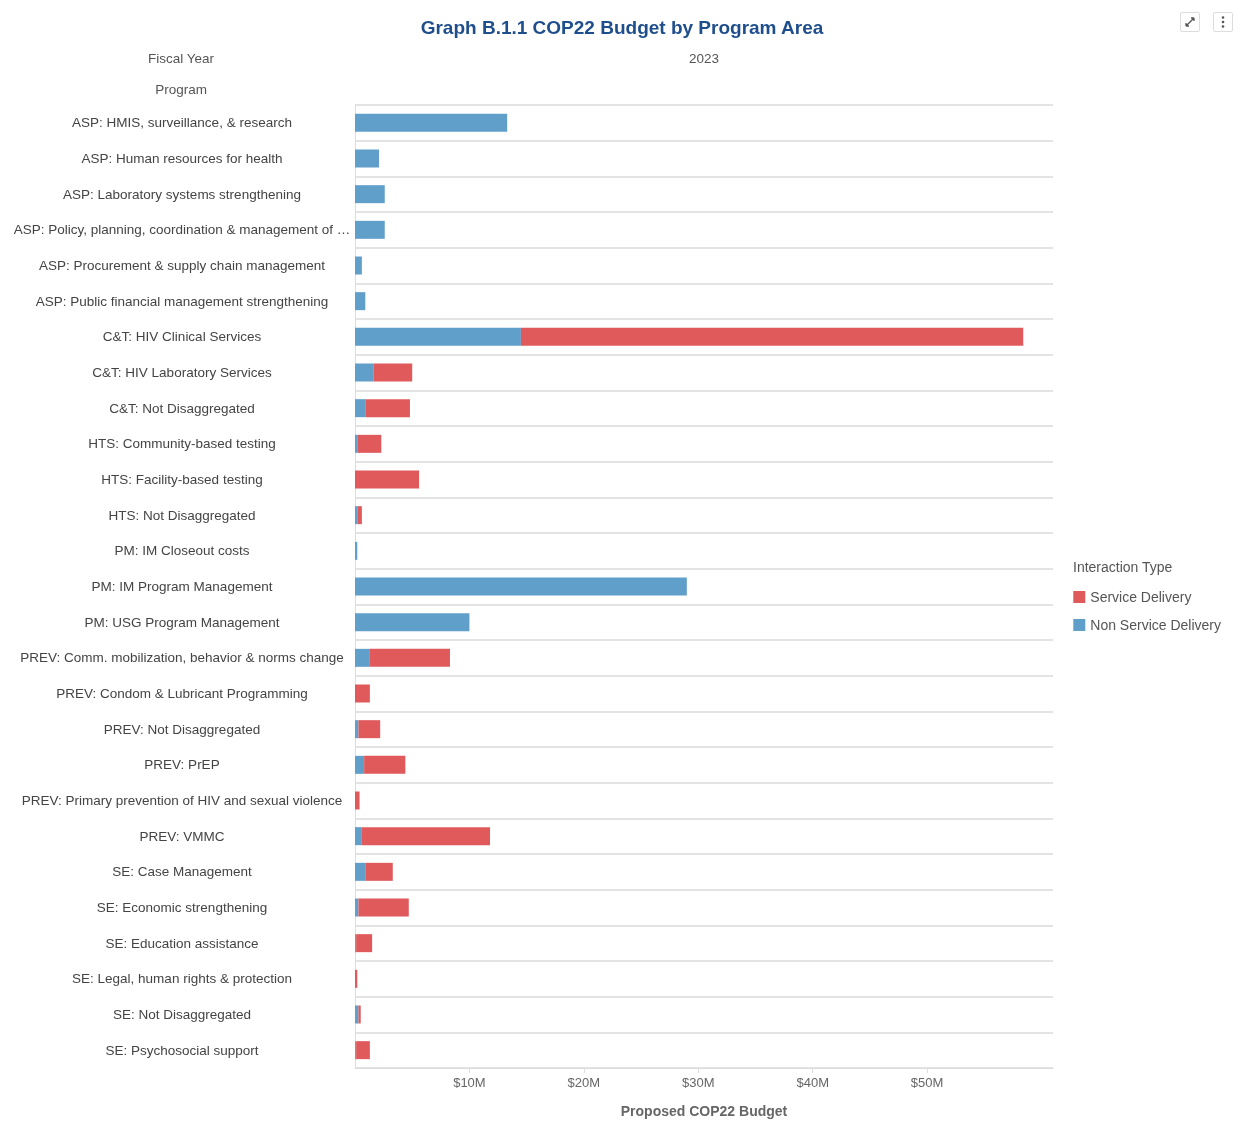 The height and width of the screenshot is (1127, 1244). Describe the element at coordinates (182, 1050) in the screenshot. I see `y-tick-label: SE: Psychosocial support` at that location.